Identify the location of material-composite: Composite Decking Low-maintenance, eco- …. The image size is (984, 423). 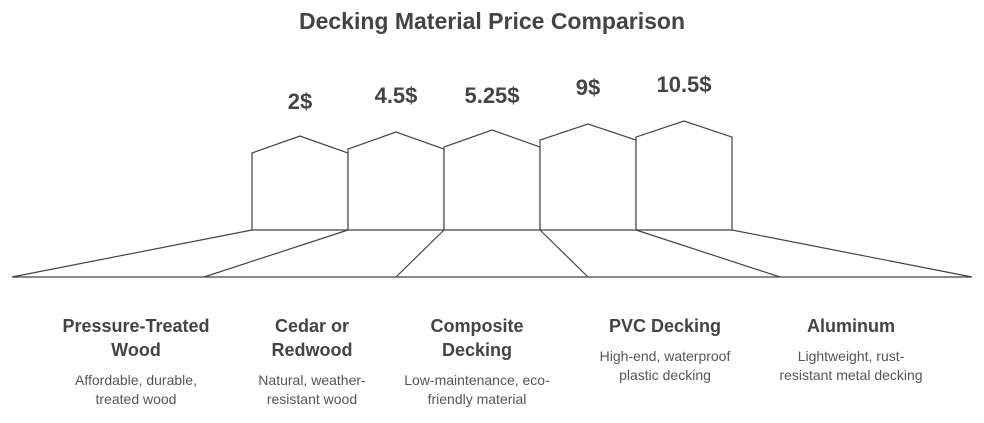
(477, 361).